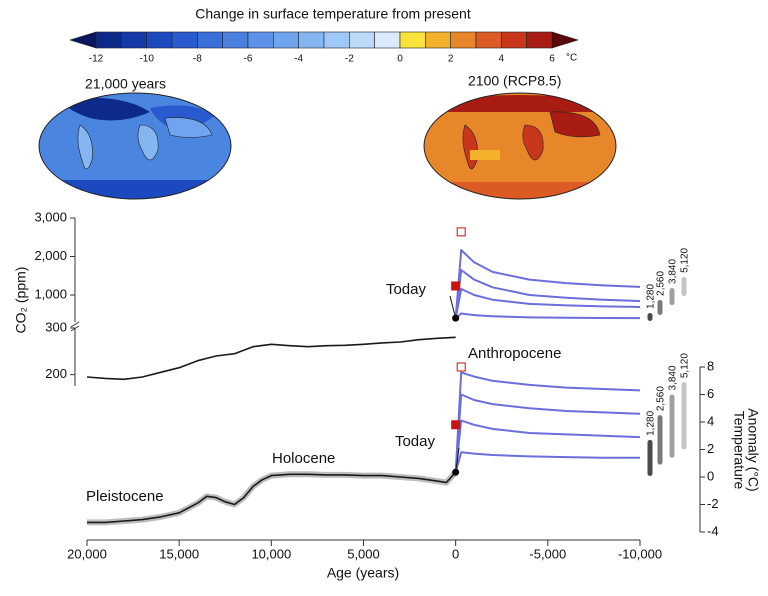  What do you see at coordinates (56, 326) in the screenshot?
I see `y-tick-label: 300` at bounding box center [56, 326].